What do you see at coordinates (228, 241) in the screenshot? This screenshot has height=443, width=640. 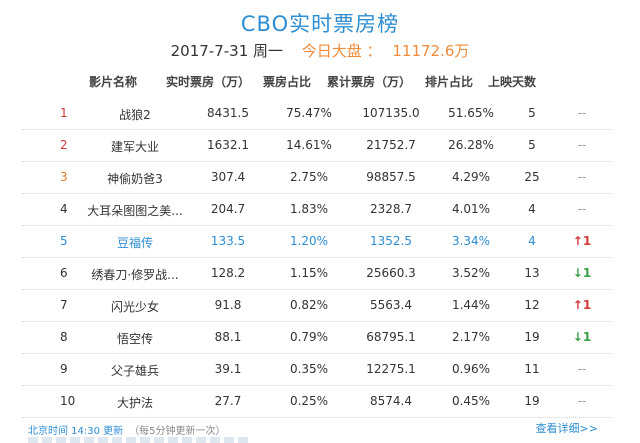 I see `realtime-box: 133.5` at bounding box center [228, 241].